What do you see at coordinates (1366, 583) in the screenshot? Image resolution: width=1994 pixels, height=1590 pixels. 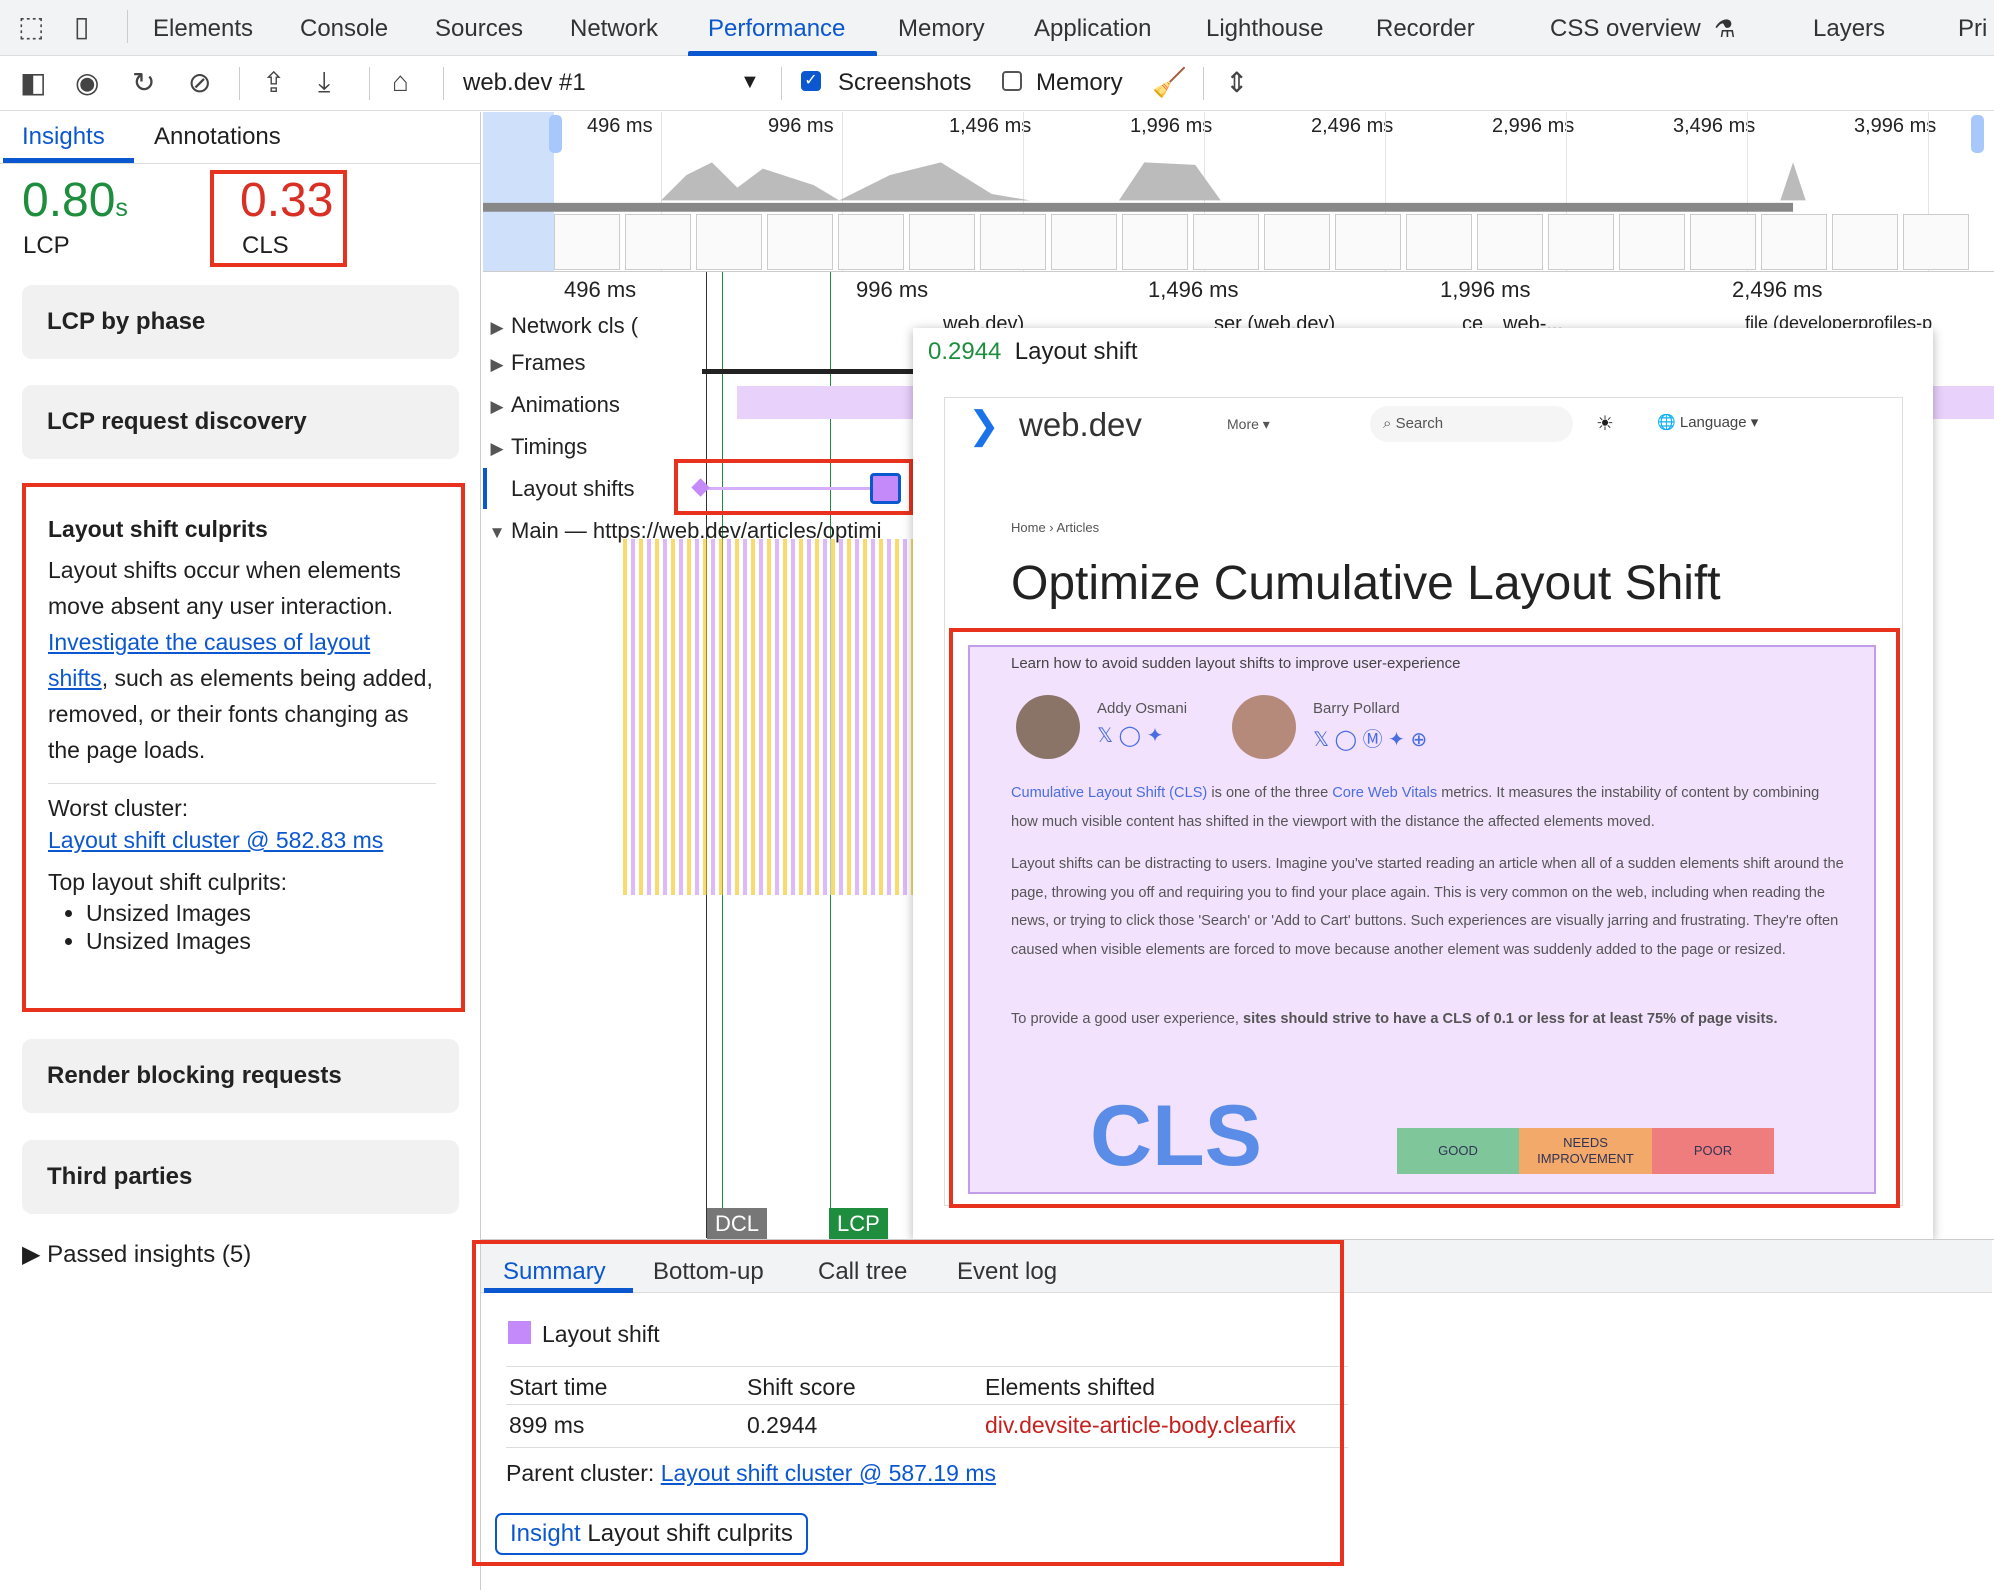 I see `article-title: Optimize Cumulative Layout Shift` at bounding box center [1366, 583].